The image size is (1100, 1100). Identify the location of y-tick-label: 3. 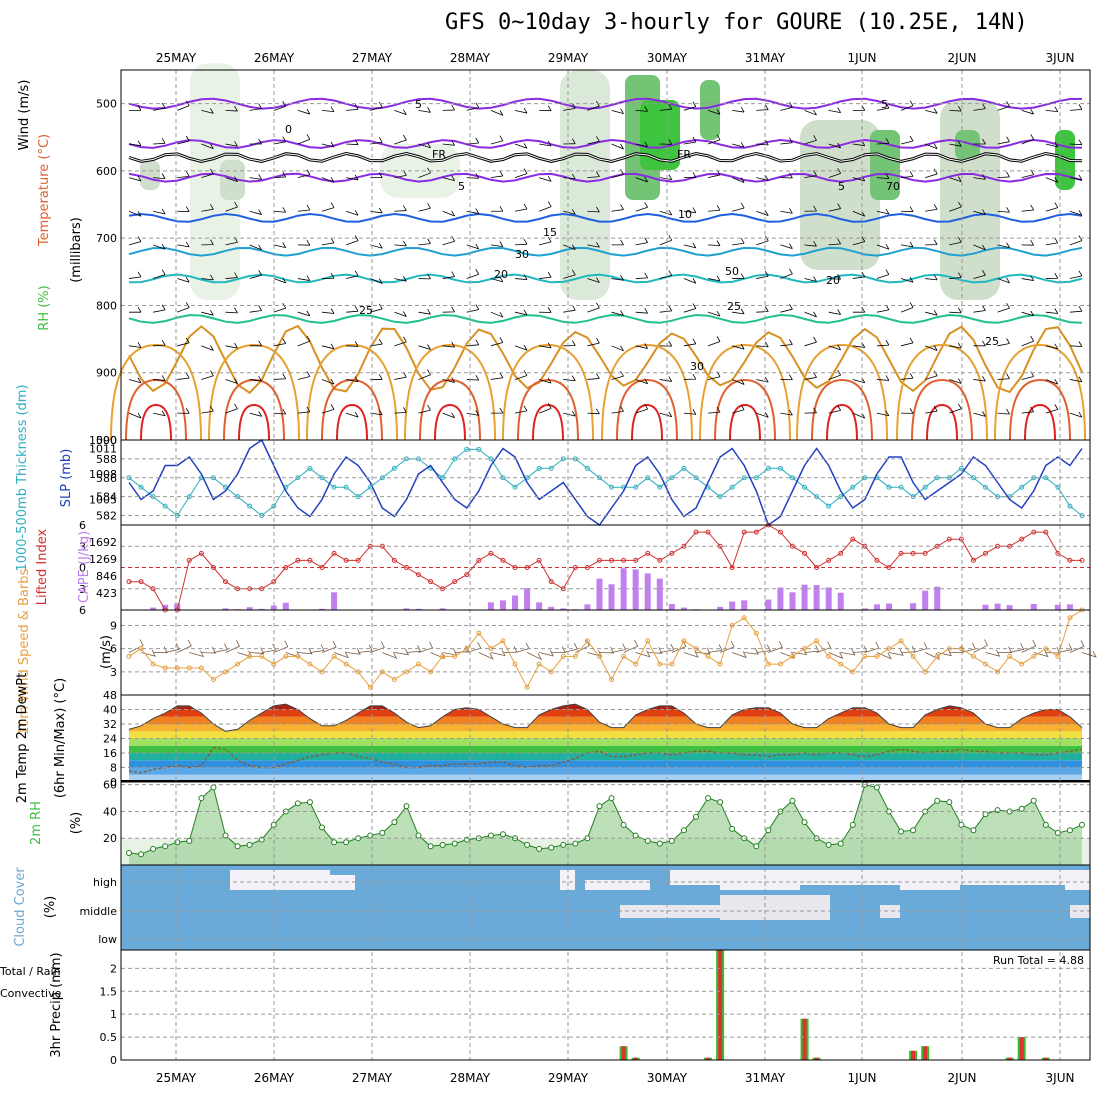
(113, 672).